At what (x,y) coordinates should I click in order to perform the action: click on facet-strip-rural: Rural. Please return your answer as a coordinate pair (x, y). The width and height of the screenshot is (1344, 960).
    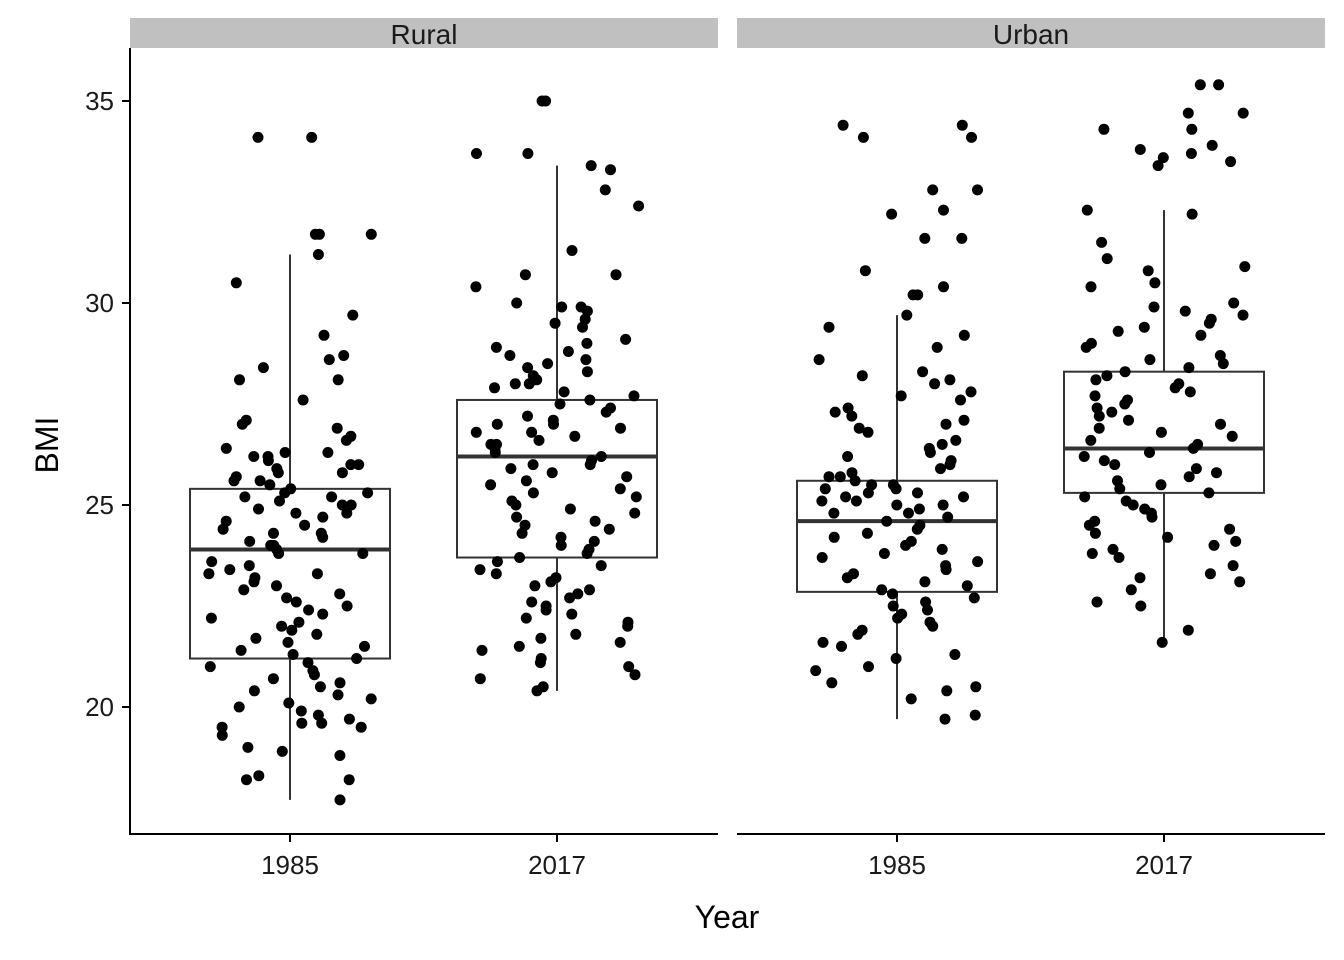
    Looking at the image, I should click on (424, 34).